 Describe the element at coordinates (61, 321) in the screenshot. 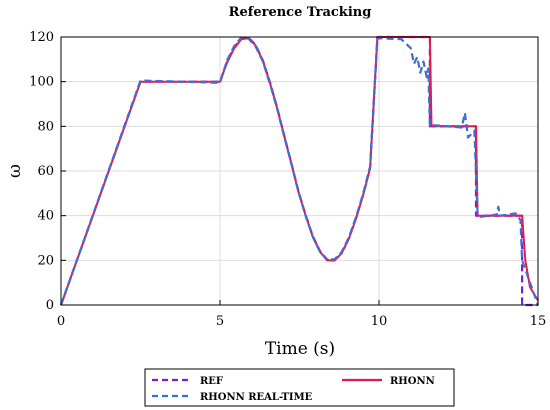

I see `x-tick-label: 0` at that location.